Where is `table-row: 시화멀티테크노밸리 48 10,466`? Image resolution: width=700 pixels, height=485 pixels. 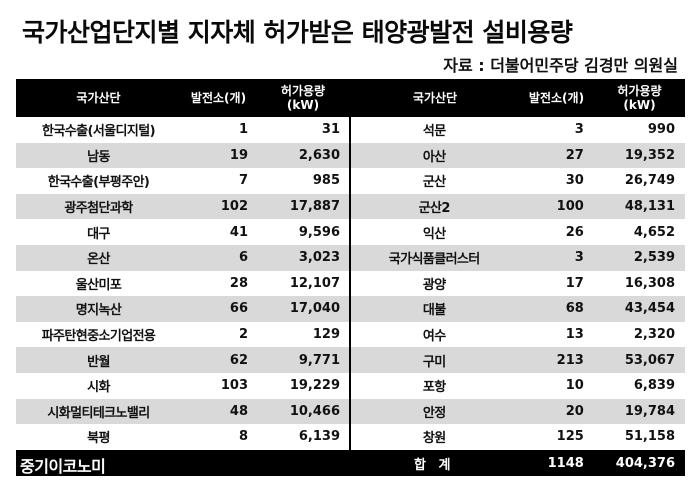 table-row: 시화멀티테크노밸리 48 10,466 is located at coordinates (183, 411).